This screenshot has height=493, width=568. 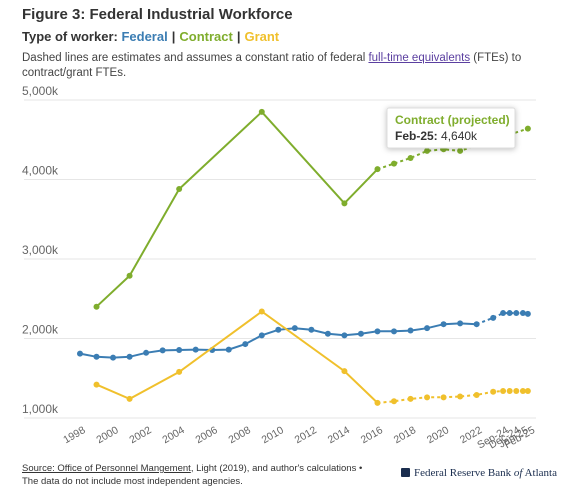 What do you see at coordinates (306, 435) in the screenshot?
I see `x-tick-label: 2012` at bounding box center [306, 435].